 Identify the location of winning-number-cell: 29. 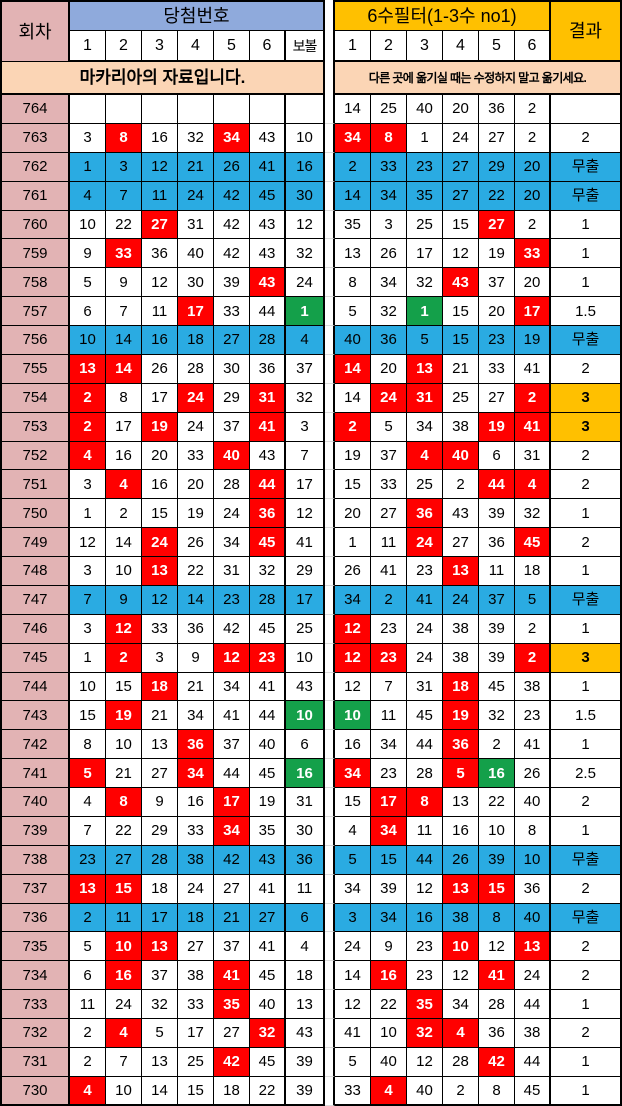
(232, 398).